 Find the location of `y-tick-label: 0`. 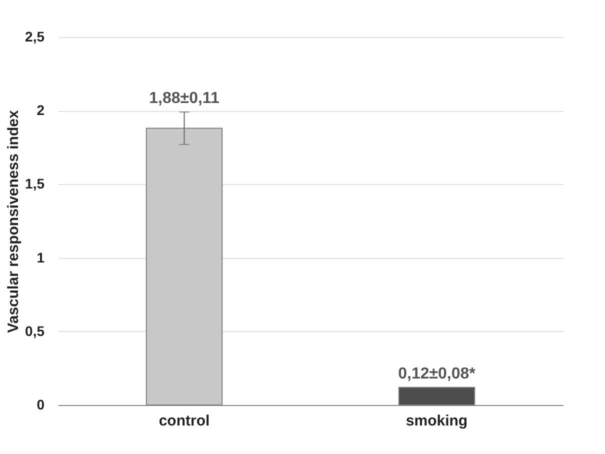

y-tick-label: 0 is located at coordinates (40, 404).